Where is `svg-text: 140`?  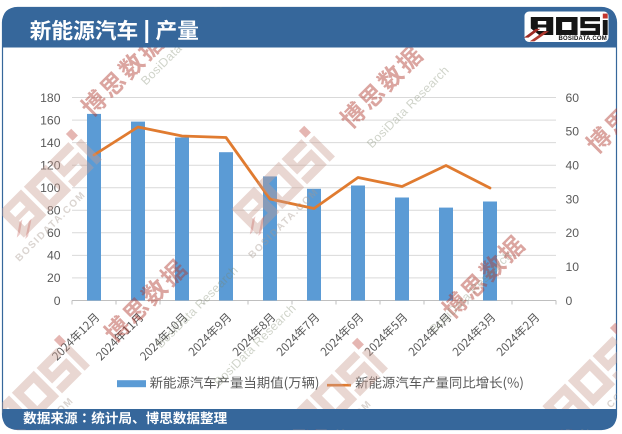
svg-text: 140 is located at coordinates (50, 143).